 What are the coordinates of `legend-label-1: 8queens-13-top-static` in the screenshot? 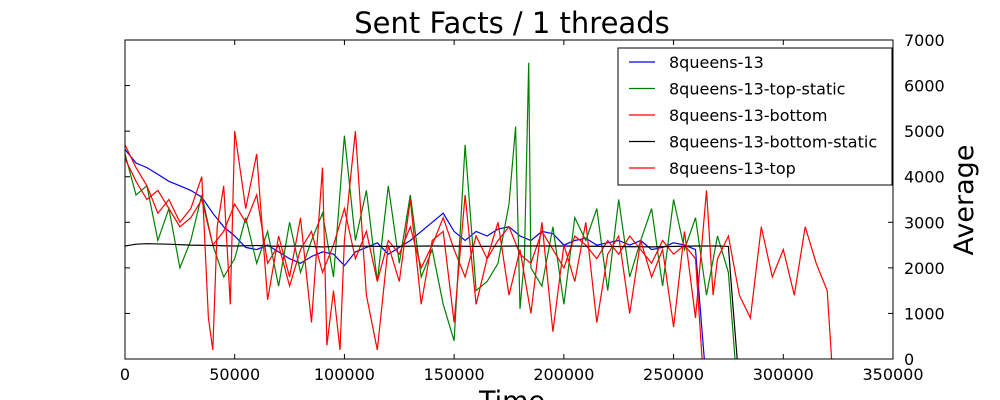 It's located at (757, 89).